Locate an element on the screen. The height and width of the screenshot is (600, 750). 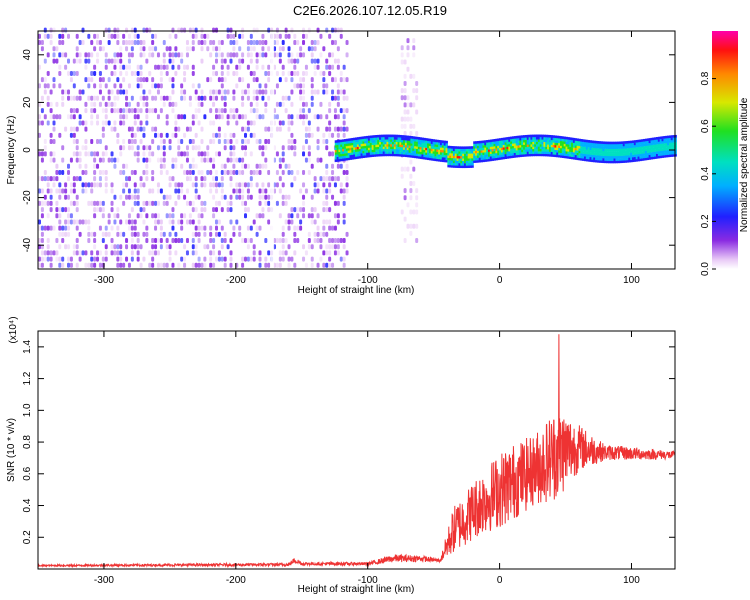
y-tick-label: 0.6 is located at coordinates (27, 473).